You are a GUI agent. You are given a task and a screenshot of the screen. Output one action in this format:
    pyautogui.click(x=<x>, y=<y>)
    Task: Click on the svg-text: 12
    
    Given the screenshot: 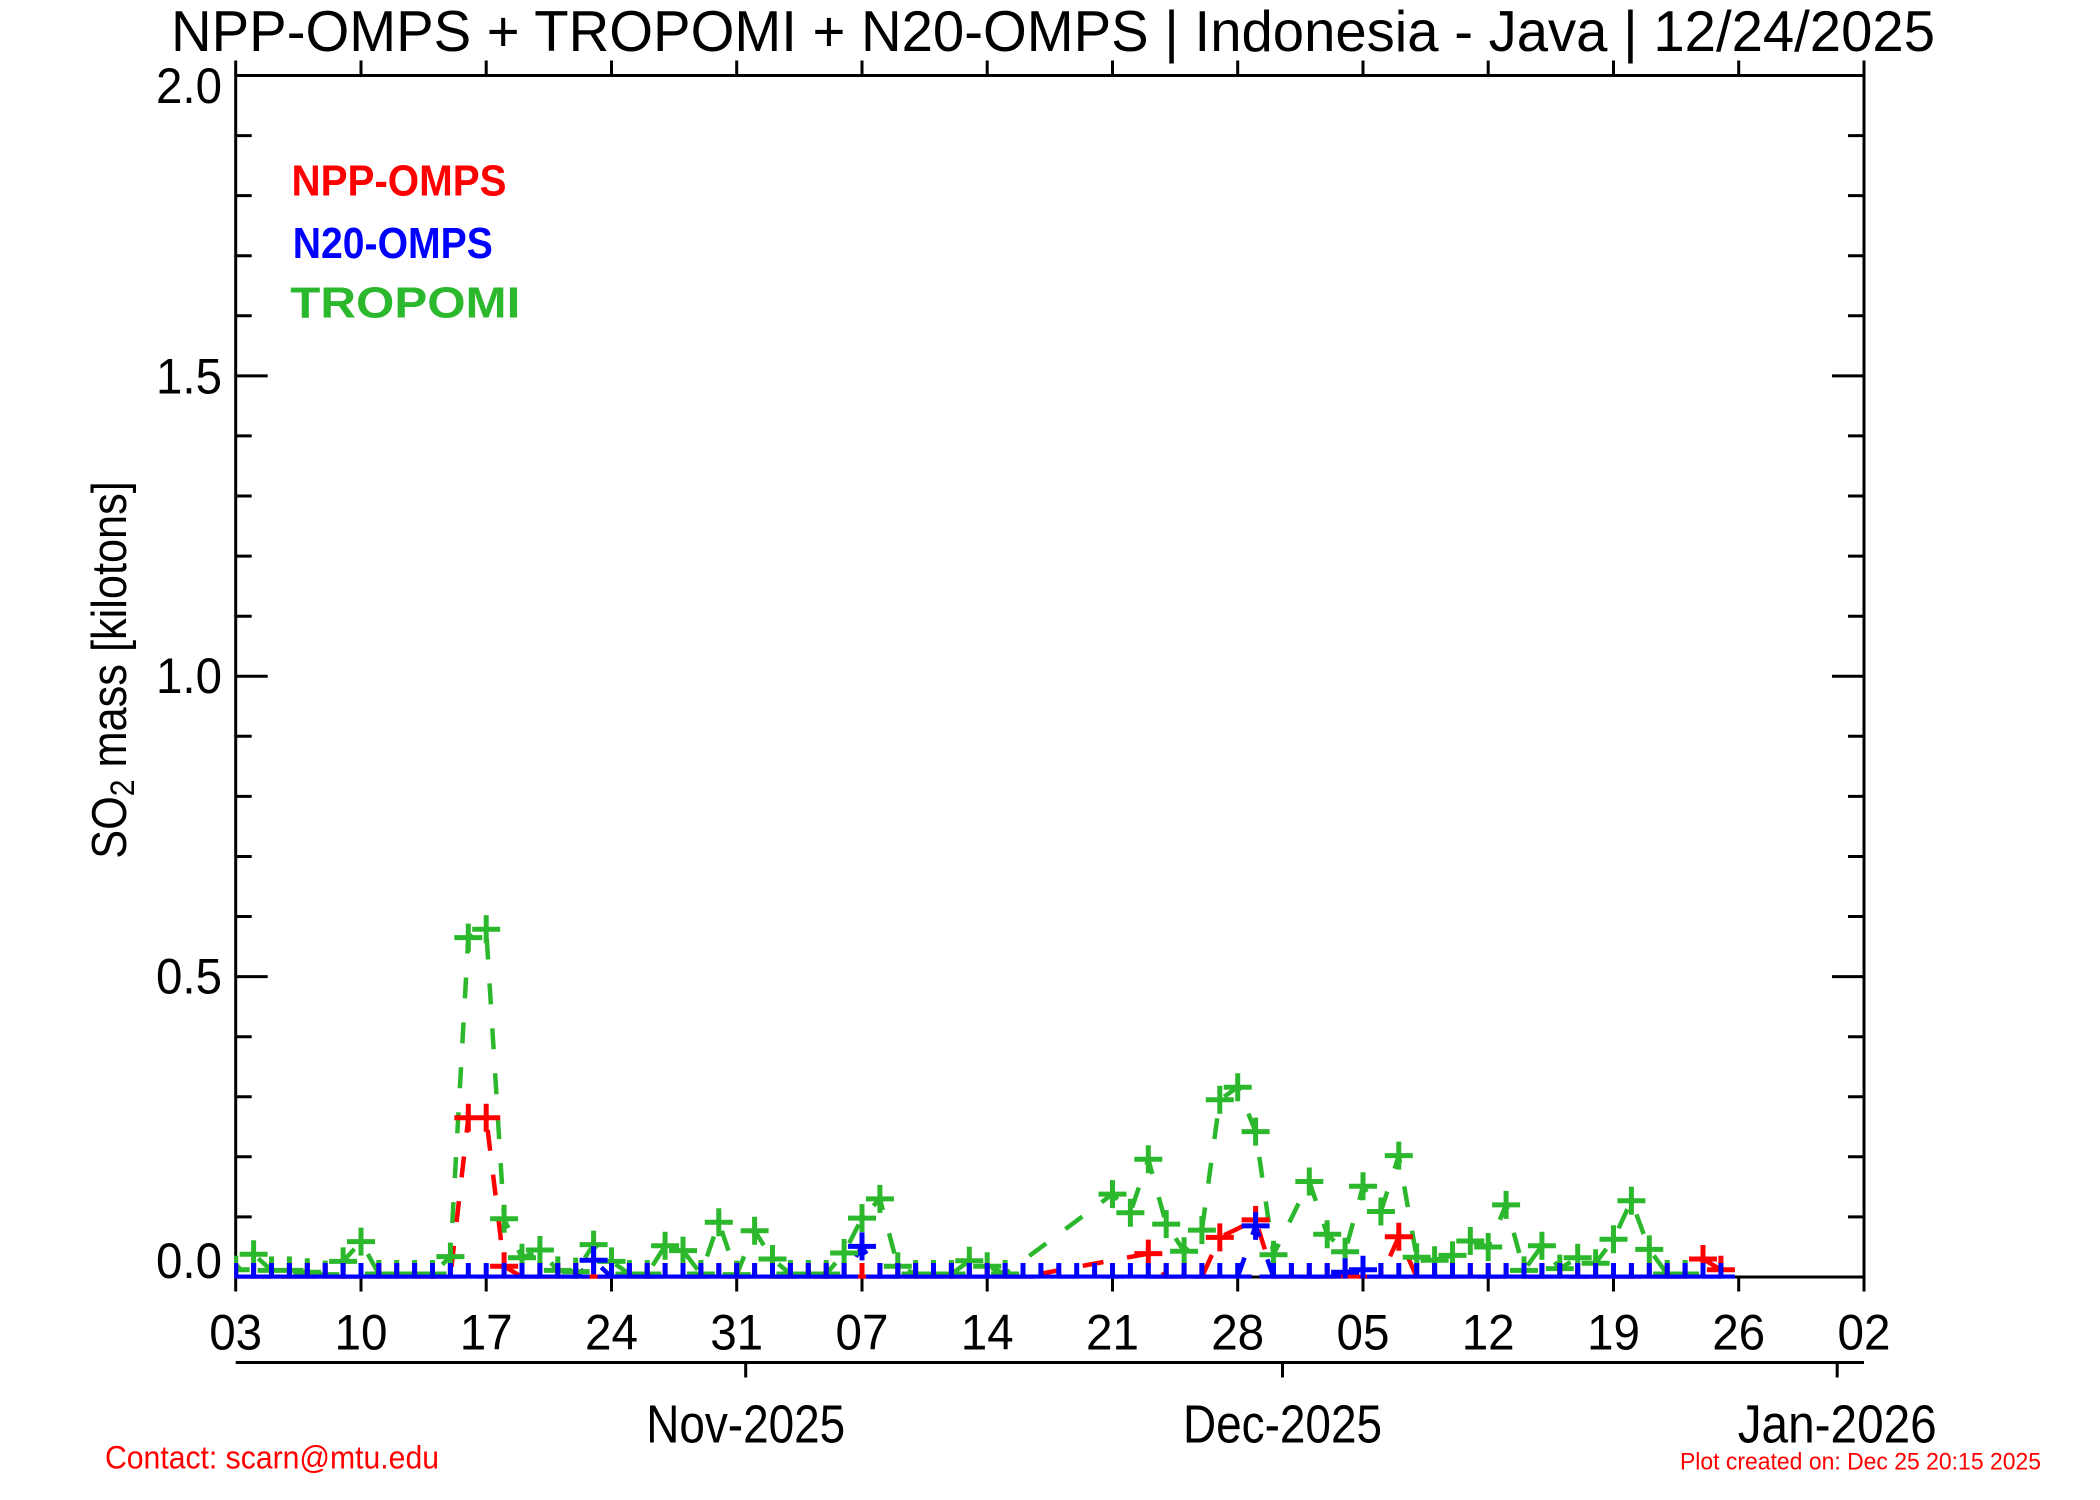 What is the action you would take?
    pyautogui.click(x=1488, y=1333)
    